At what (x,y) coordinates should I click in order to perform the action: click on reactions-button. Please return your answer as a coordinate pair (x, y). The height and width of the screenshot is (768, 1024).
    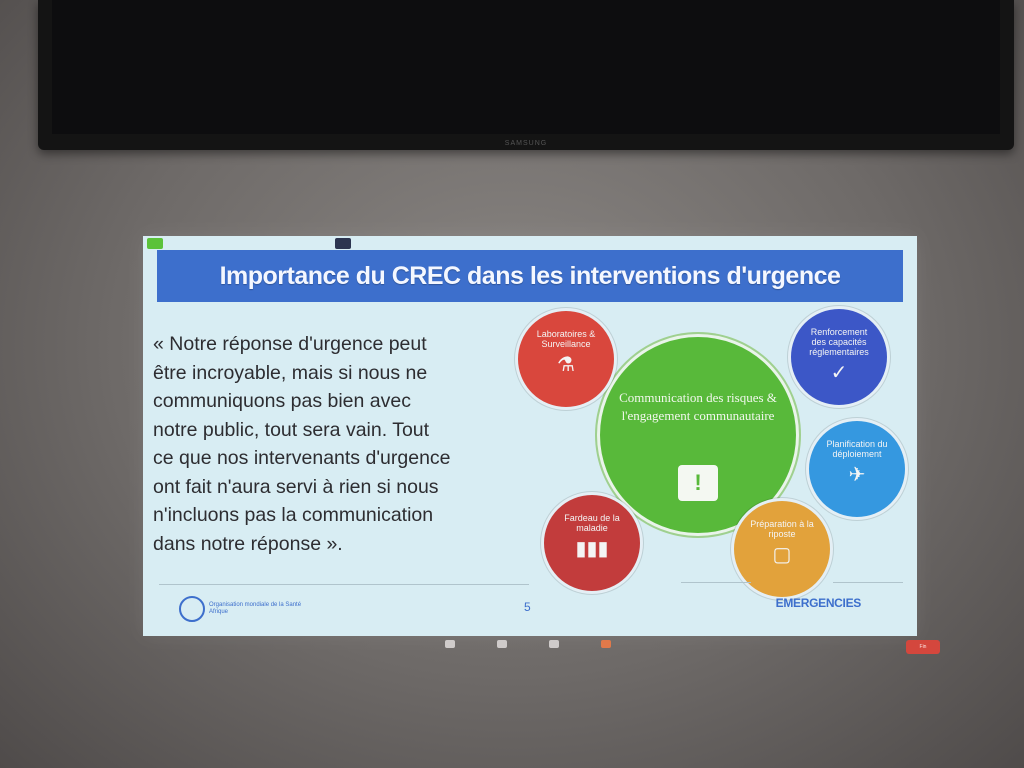
    Looking at the image, I should click on (606, 645).